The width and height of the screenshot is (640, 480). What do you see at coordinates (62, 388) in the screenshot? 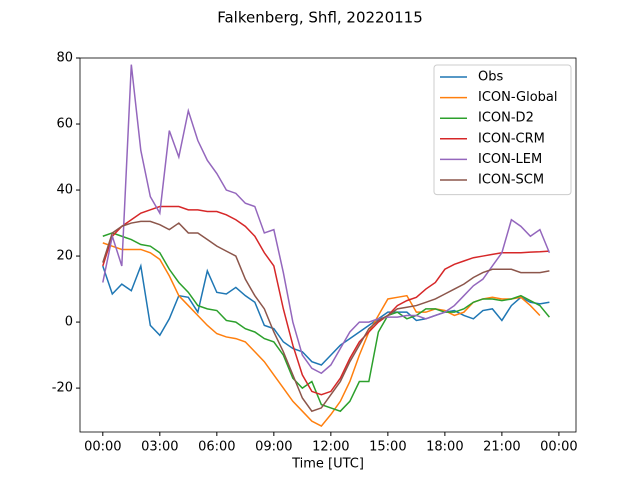
I see `y-tick-label: -20` at bounding box center [62, 388].